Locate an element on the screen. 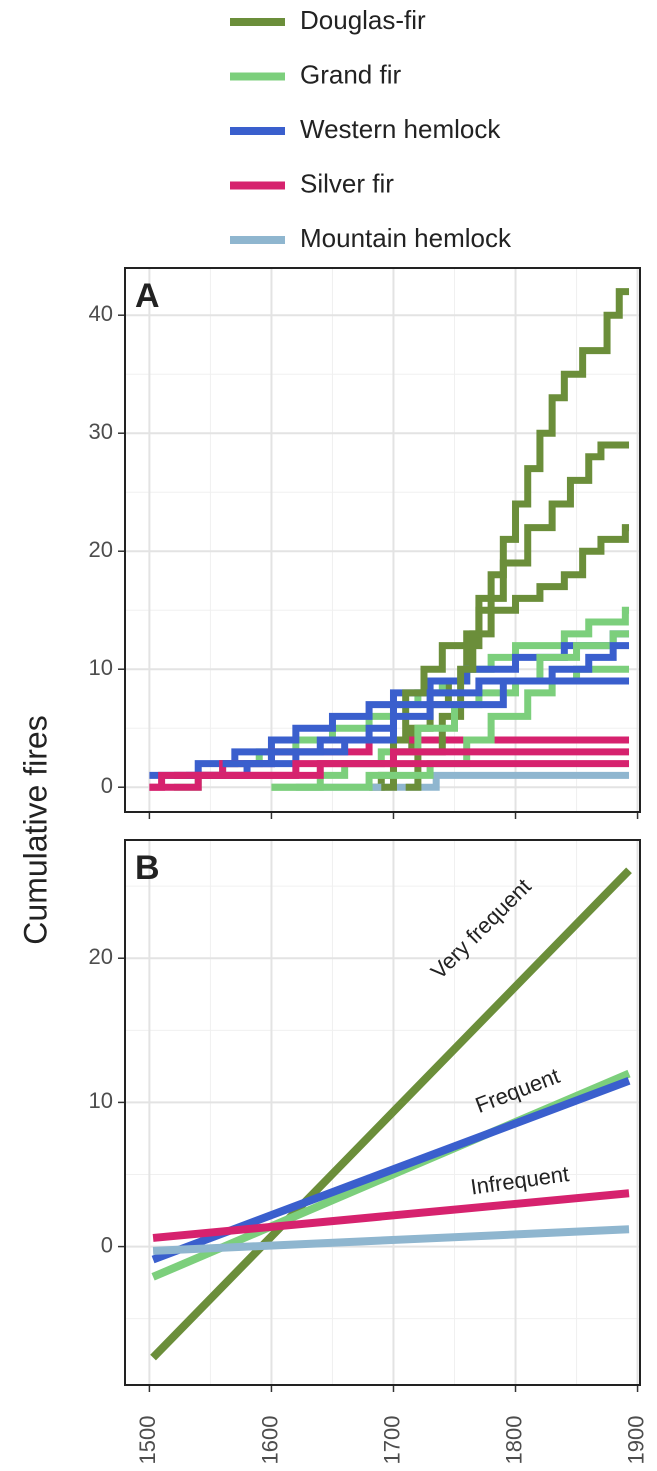 The height and width of the screenshot is (1471, 657). legend-label: Western hemlock is located at coordinates (400, 129).